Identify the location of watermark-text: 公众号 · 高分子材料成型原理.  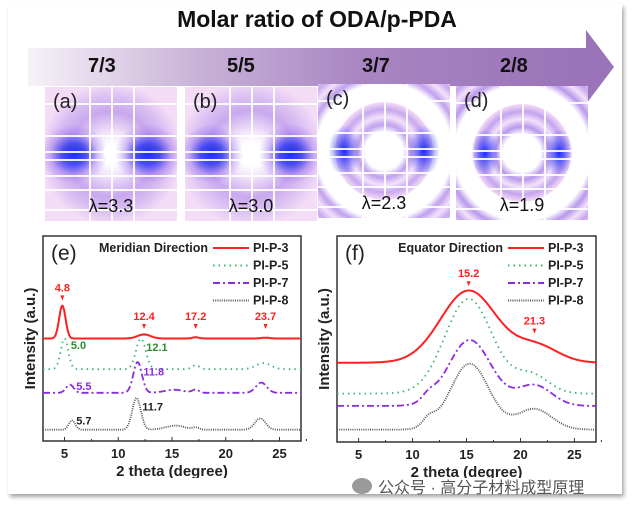
(481, 488).